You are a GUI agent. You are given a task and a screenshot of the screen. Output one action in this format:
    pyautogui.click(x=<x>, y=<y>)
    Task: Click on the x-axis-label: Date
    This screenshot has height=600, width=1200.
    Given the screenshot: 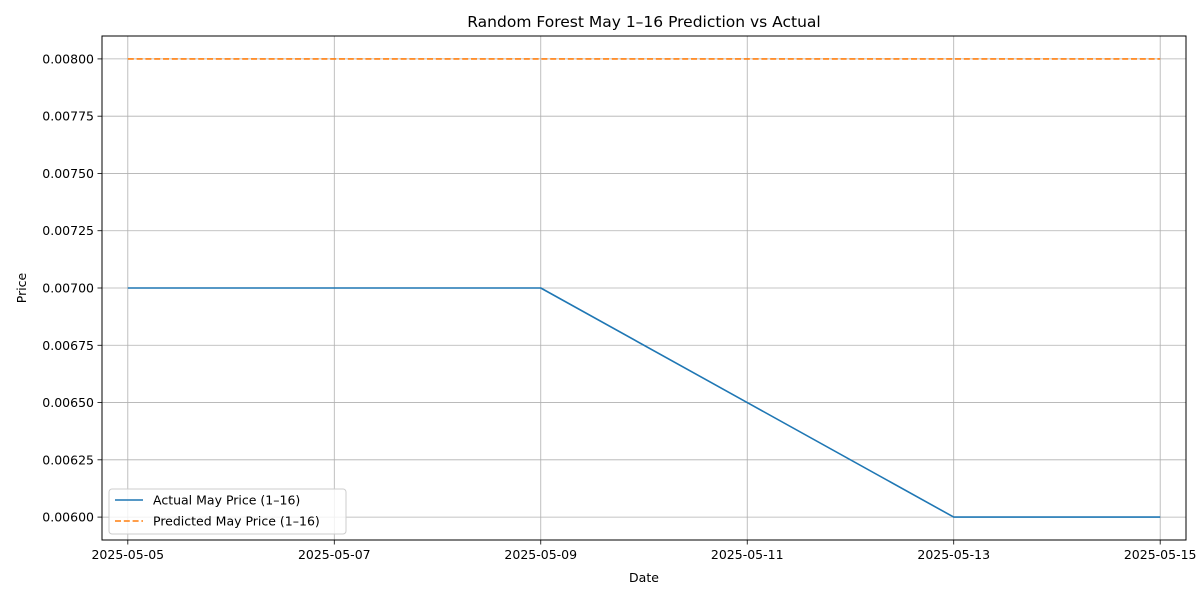 What is the action you would take?
    pyautogui.click(x=644, y=577)
    